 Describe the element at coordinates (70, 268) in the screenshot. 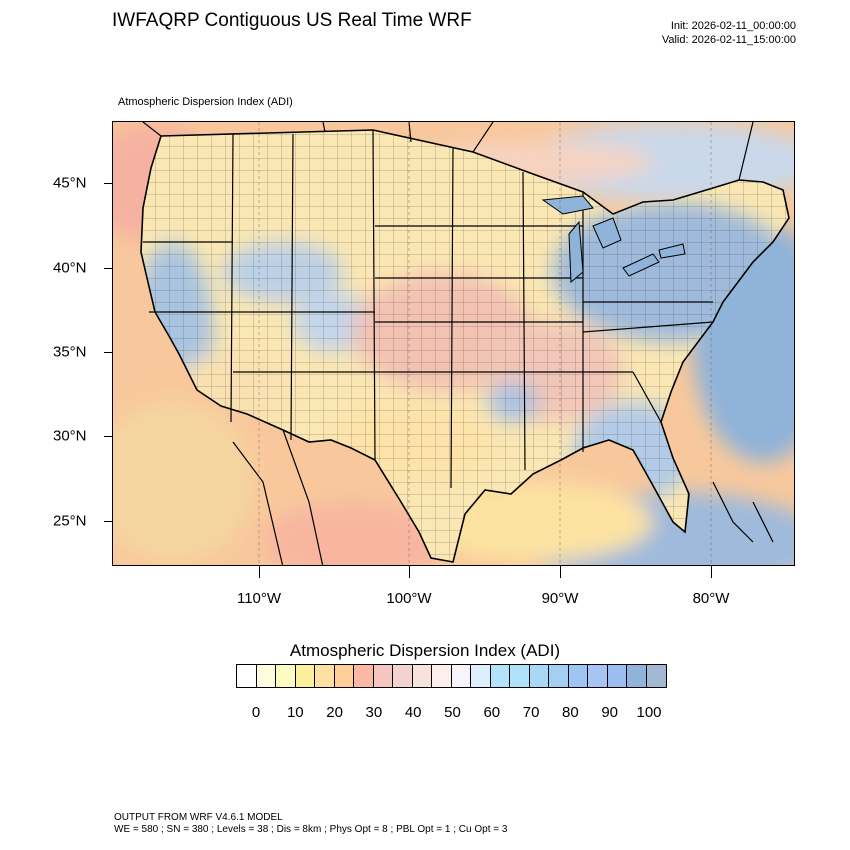

I see `lat-label-40n: 40°N` at that location.